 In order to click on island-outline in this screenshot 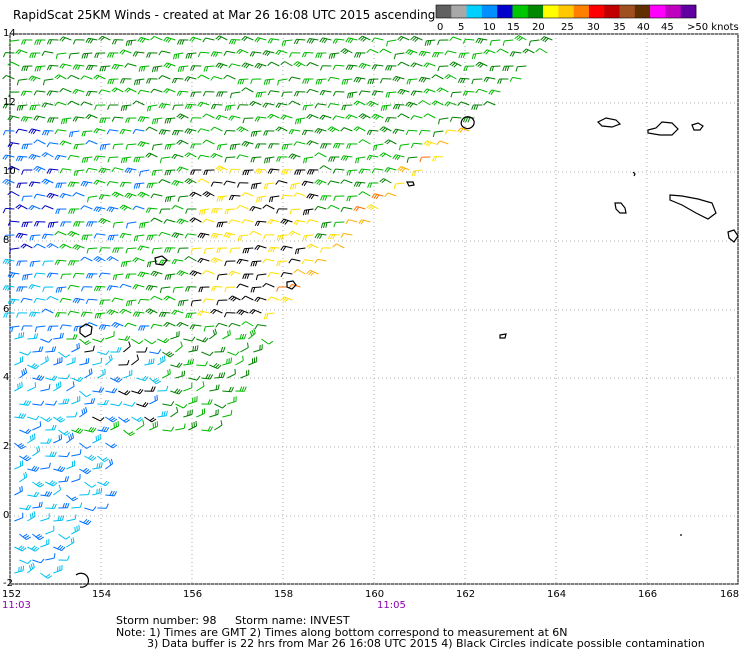, I will do `click(291, 285)`.